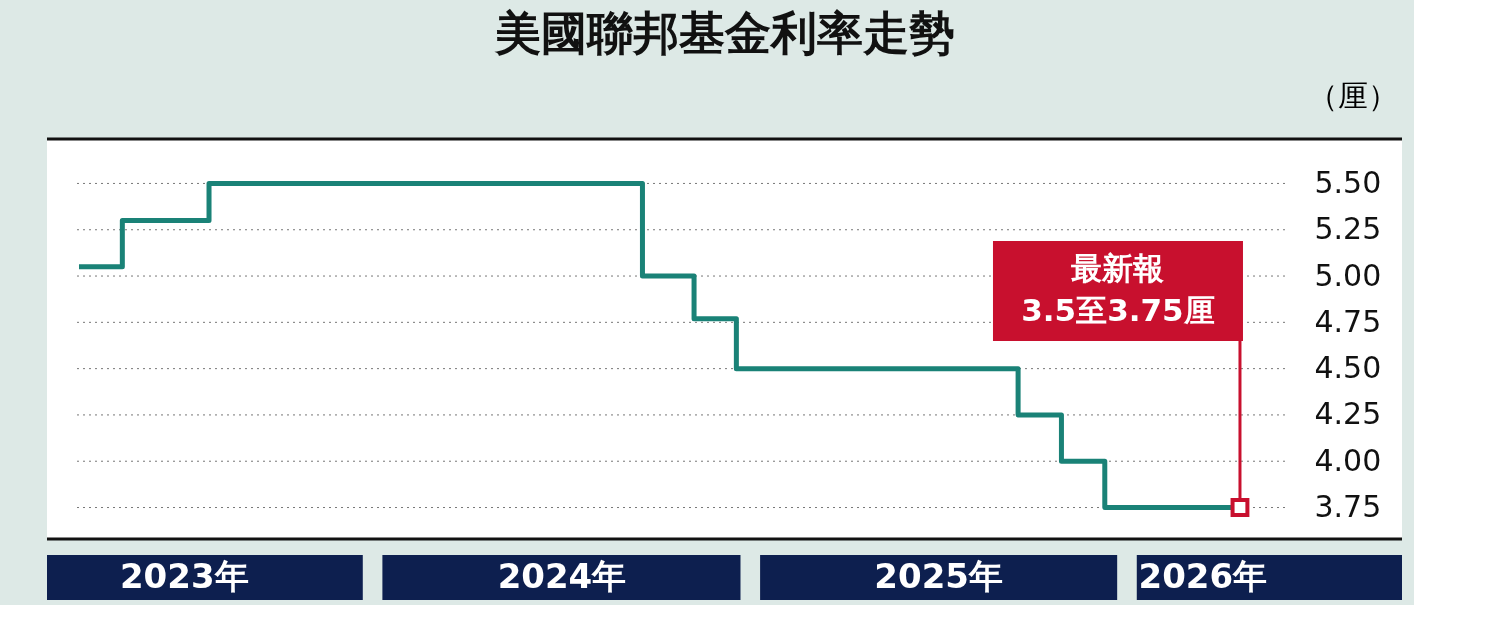 The height and width of the screenshot is (626, 1500). Describe the element at coordinates (938, 576) in the screenshot. I see `x-tick-label: 2025年` at that location.